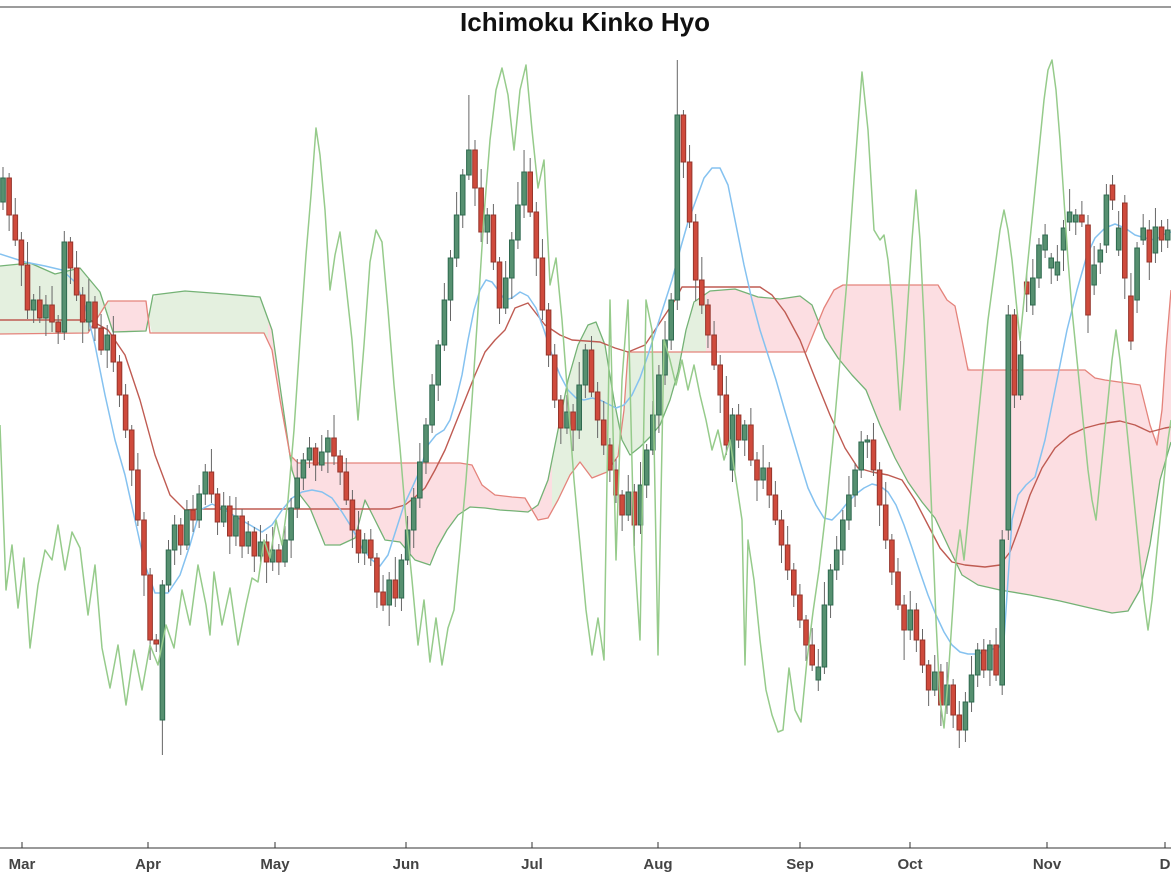 Image resolution: width=1171 pixels, height=878 pixels. Describe the element at coordinates (657, 864) in the screenshot. I see `x-axis-tick-label: Aug` at that location.